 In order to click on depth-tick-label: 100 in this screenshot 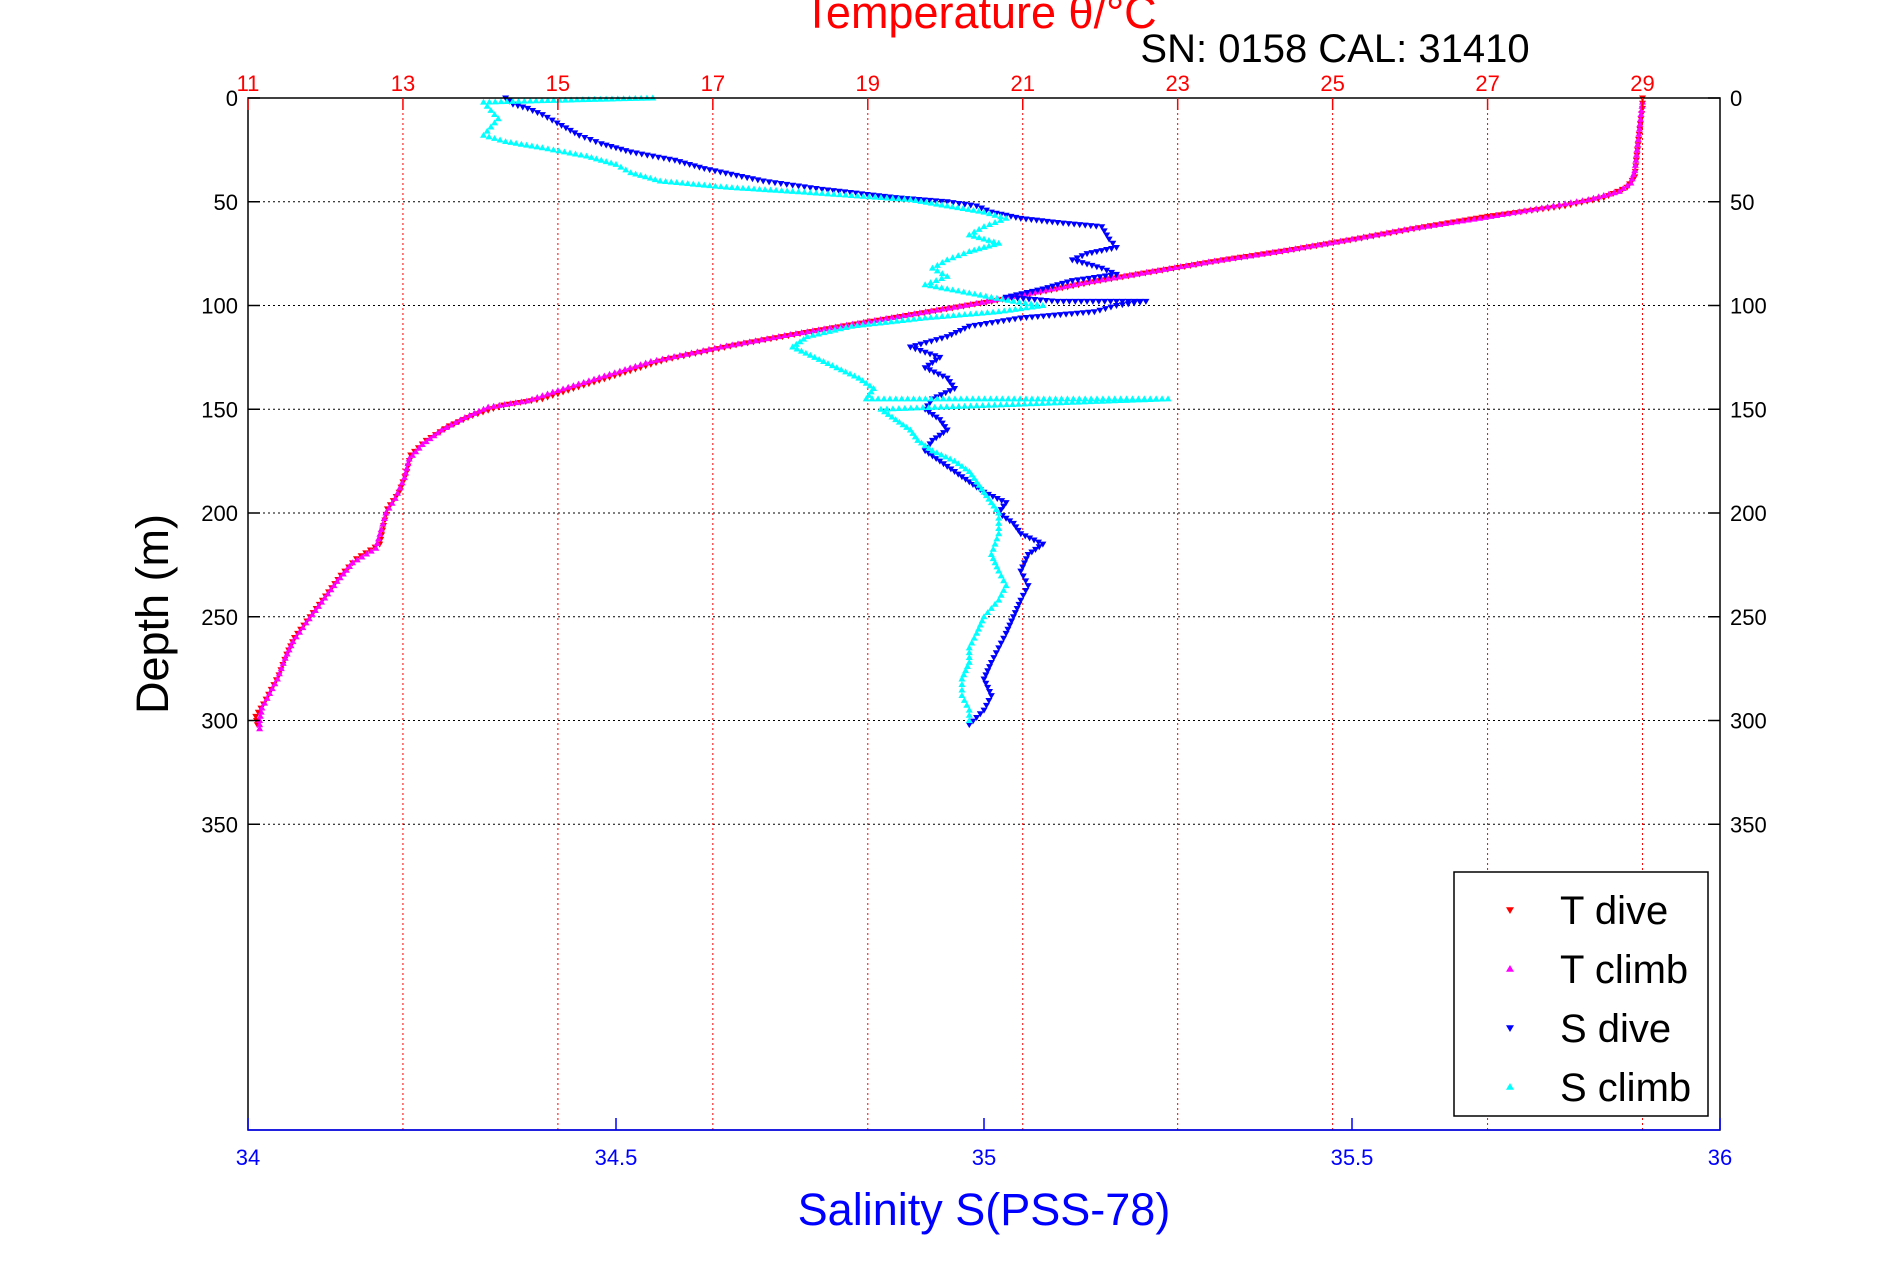, I will do `click(219, 306)`.